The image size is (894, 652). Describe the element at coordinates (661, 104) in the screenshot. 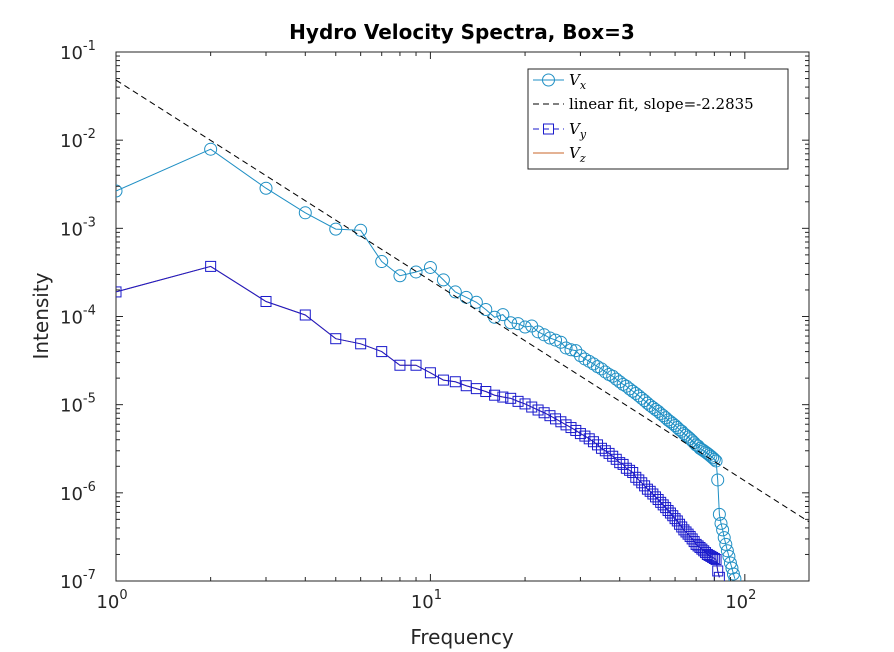

I see `legend-label: linear fit, slope=-2.2835` at that location.